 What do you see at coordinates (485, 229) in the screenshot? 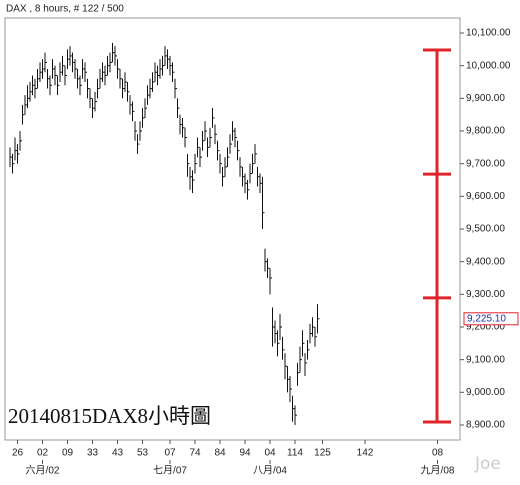
I see `y-tick-label: 9,500.00` at bounding box center [485, 229].